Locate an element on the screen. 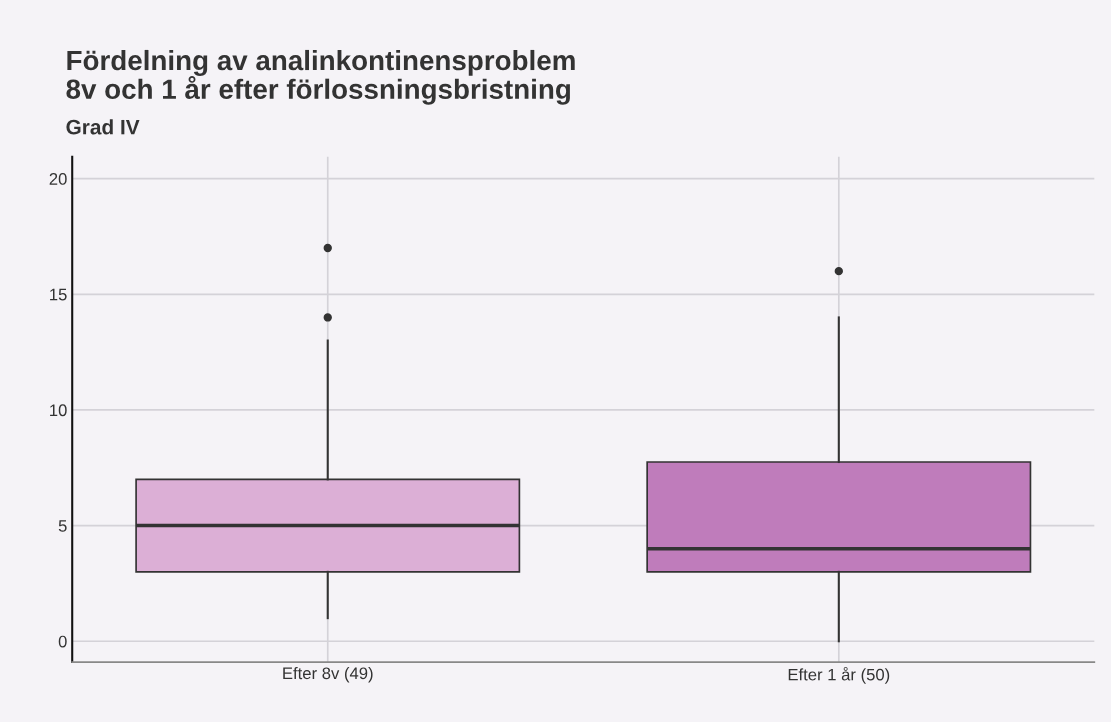  y-tick-label: 10 is located at coordinates (58, 410).